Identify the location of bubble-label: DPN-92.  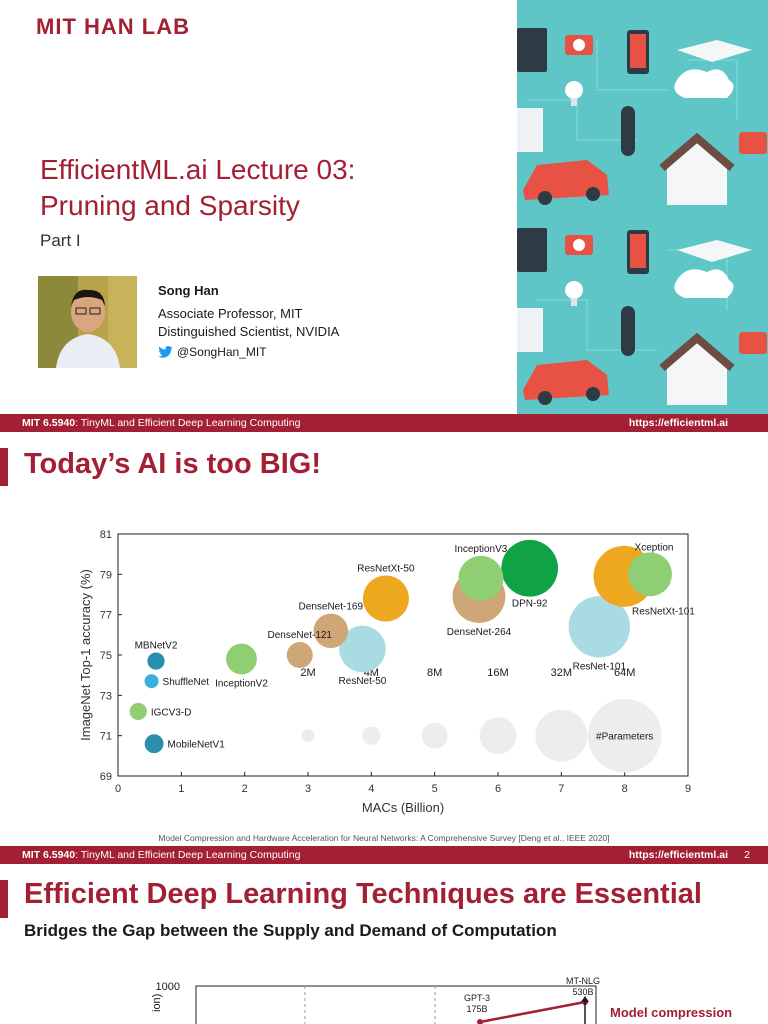
(530, 604).